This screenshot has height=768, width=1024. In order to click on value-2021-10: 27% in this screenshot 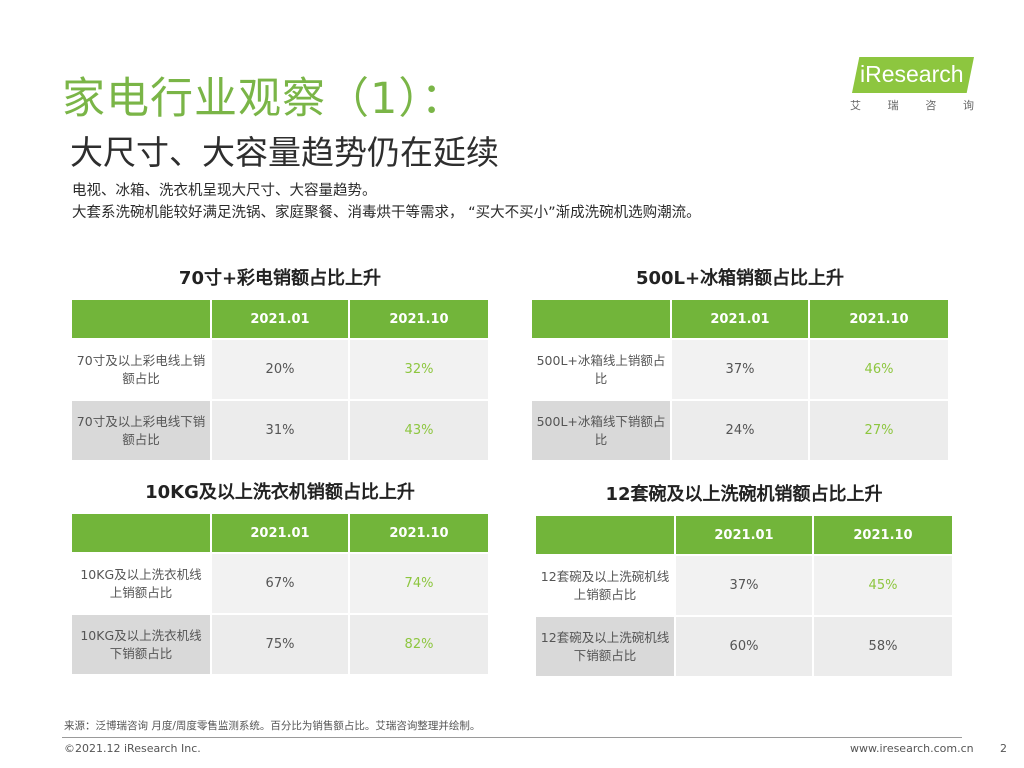, I will do `click(879, 429)`.